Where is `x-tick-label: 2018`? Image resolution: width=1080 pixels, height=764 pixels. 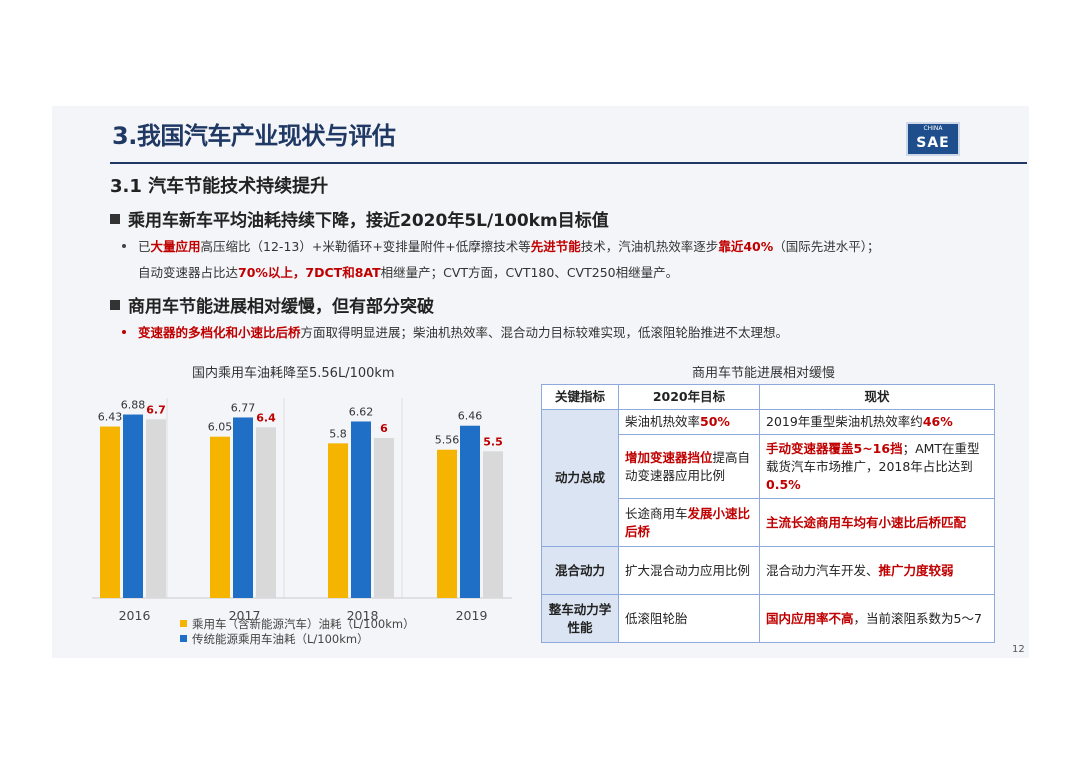
x-tick-label: 2018 is located at coordinates (363, 615).